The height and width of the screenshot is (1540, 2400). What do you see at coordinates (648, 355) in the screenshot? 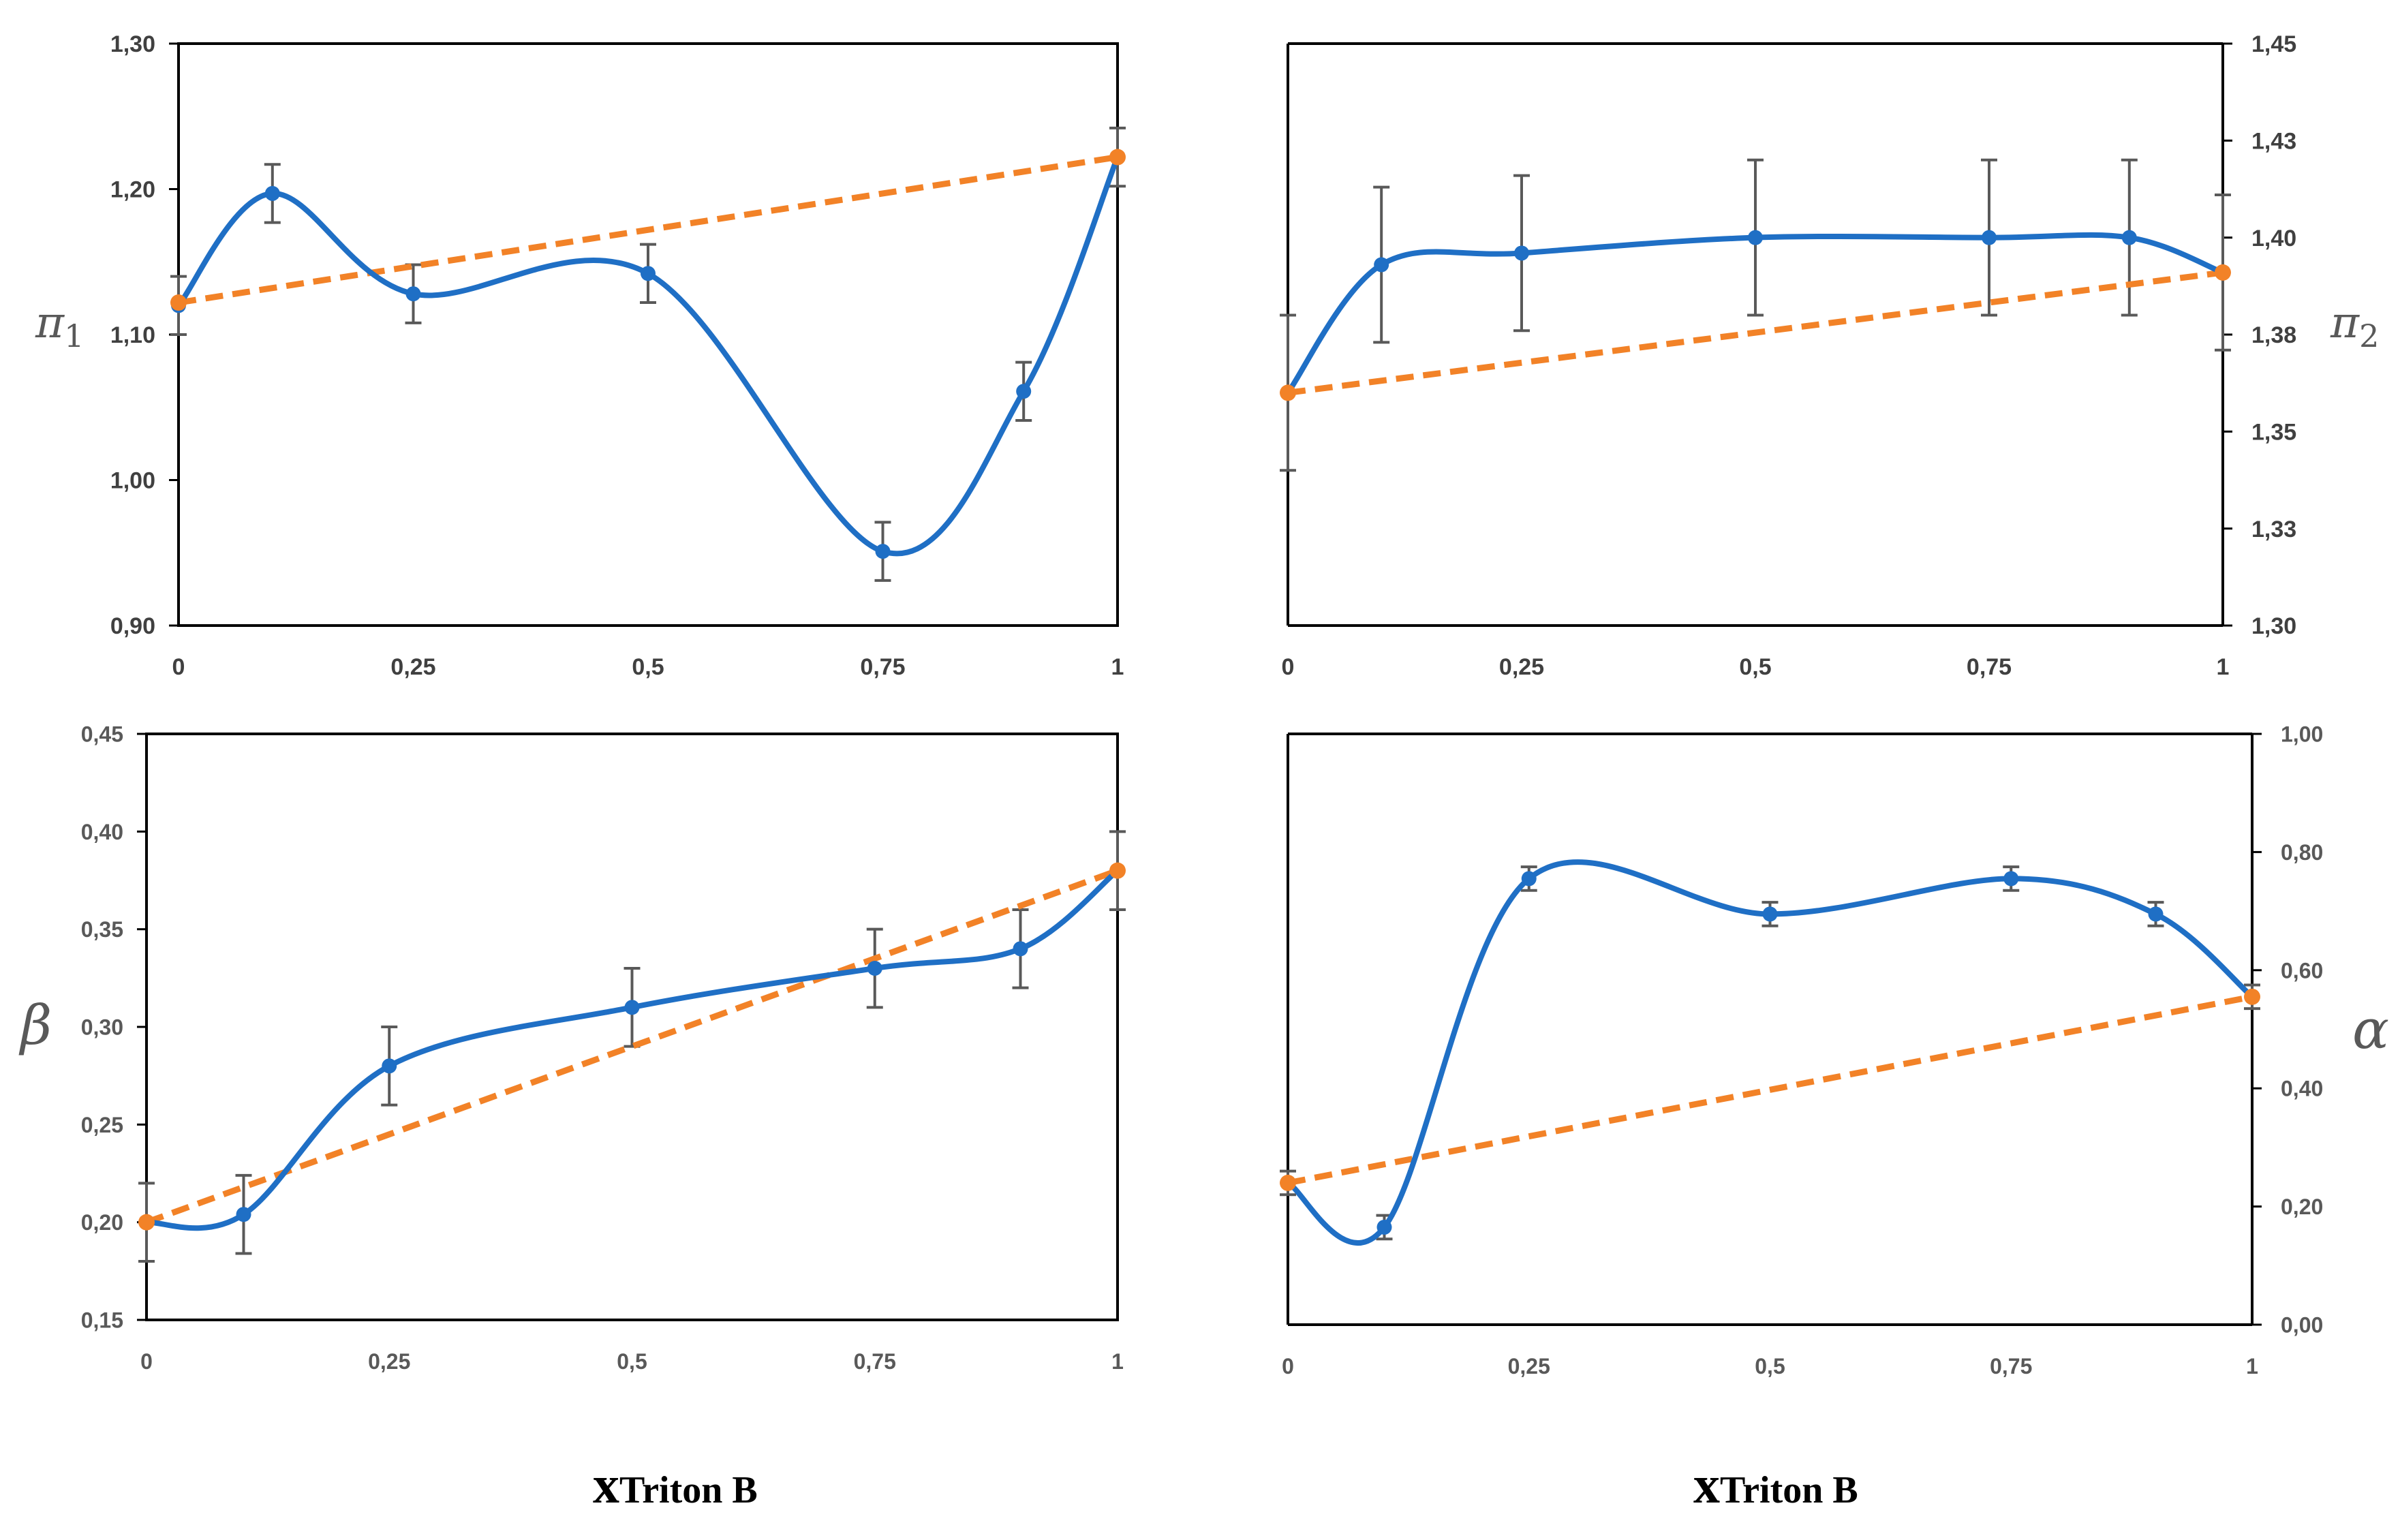
I see `measured-curve` at bounding box center [648, 355].